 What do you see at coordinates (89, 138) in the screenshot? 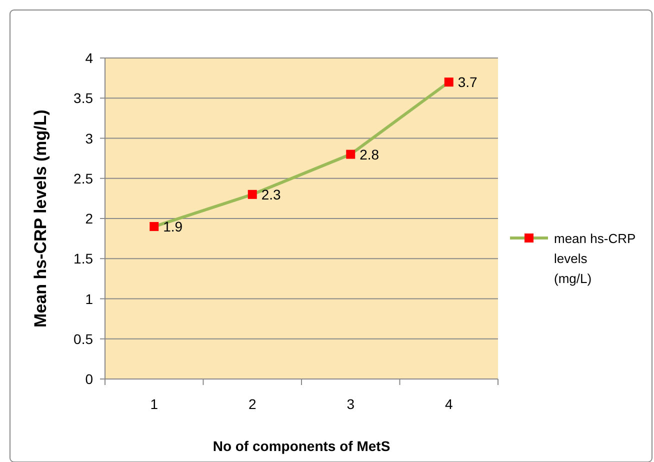
I see `y-tick-label: 3` at bounding box center [89, 138].